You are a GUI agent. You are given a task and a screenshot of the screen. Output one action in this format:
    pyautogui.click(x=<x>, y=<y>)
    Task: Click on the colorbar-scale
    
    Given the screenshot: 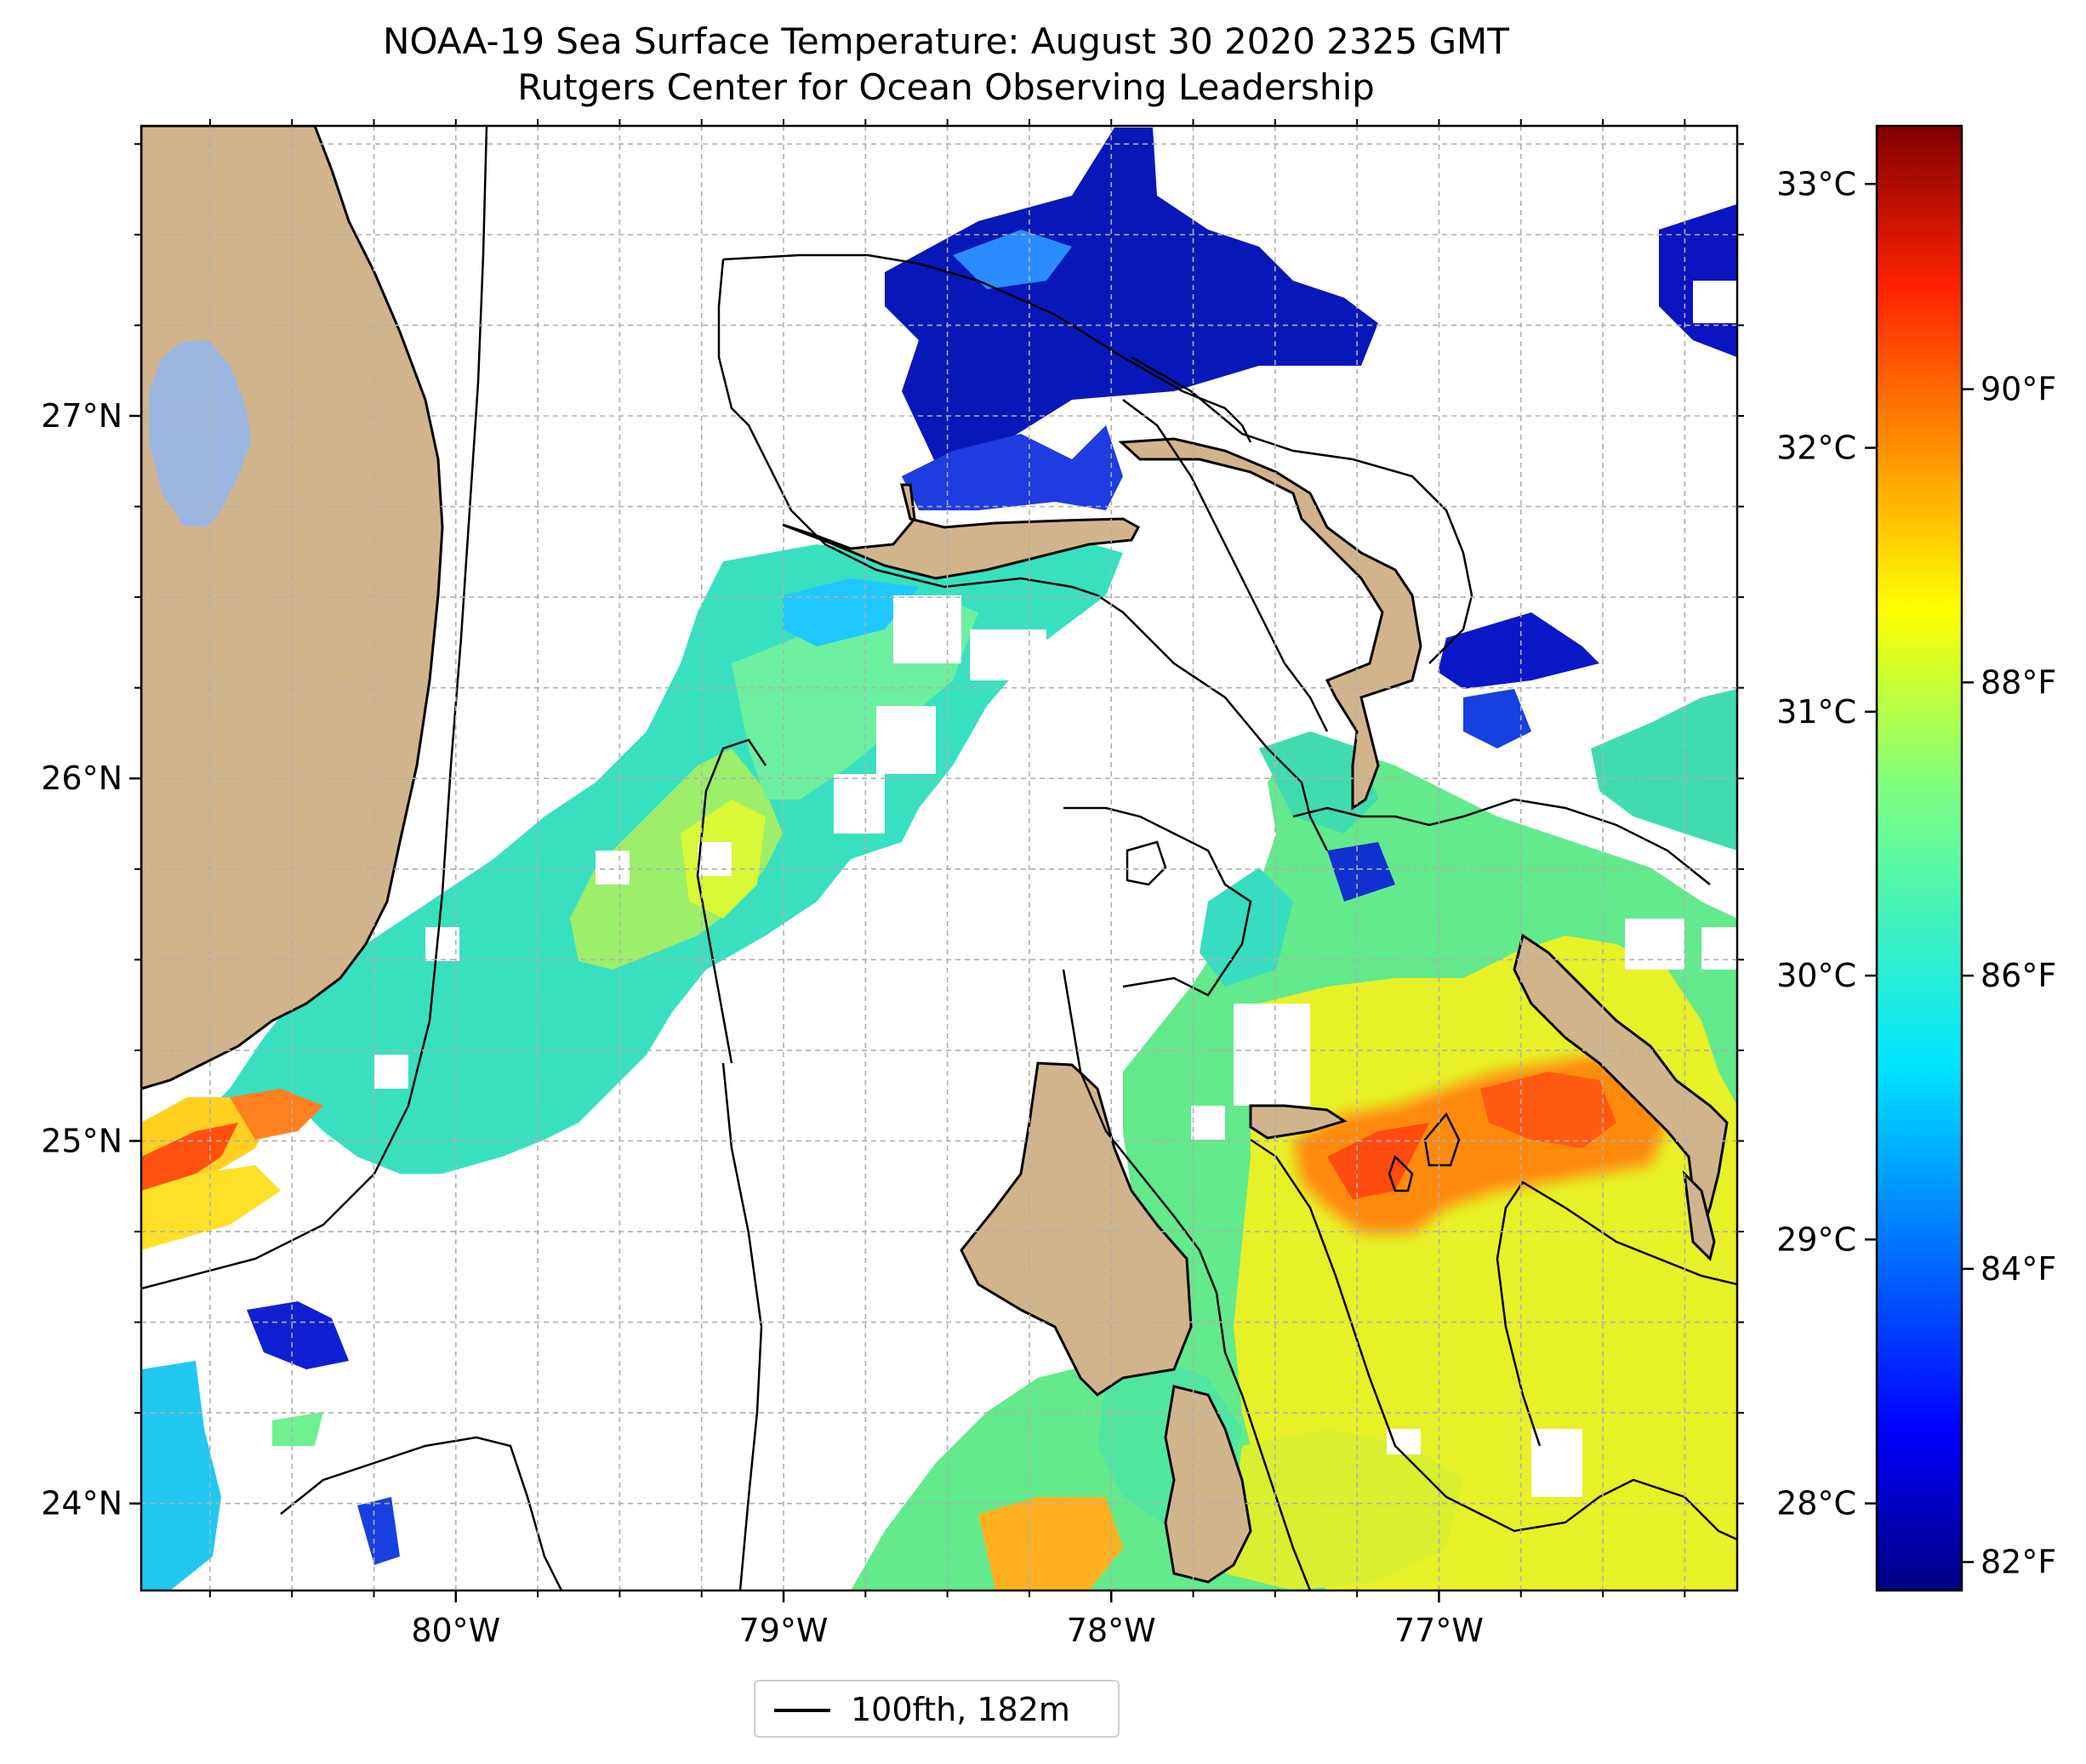 What is the action you would take?
    pyautogui.click(x=1919, y=858)
    